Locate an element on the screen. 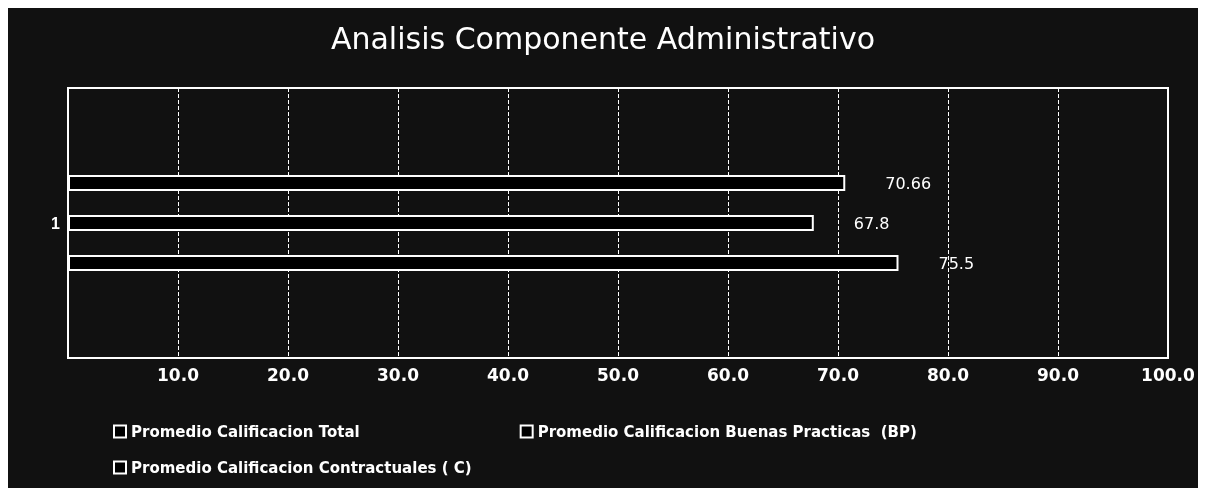 Image resolution: width=1212 pixels, height=499 pixels. legend-label: Promedio Calificacion Total is located at coordinates (245, 431).